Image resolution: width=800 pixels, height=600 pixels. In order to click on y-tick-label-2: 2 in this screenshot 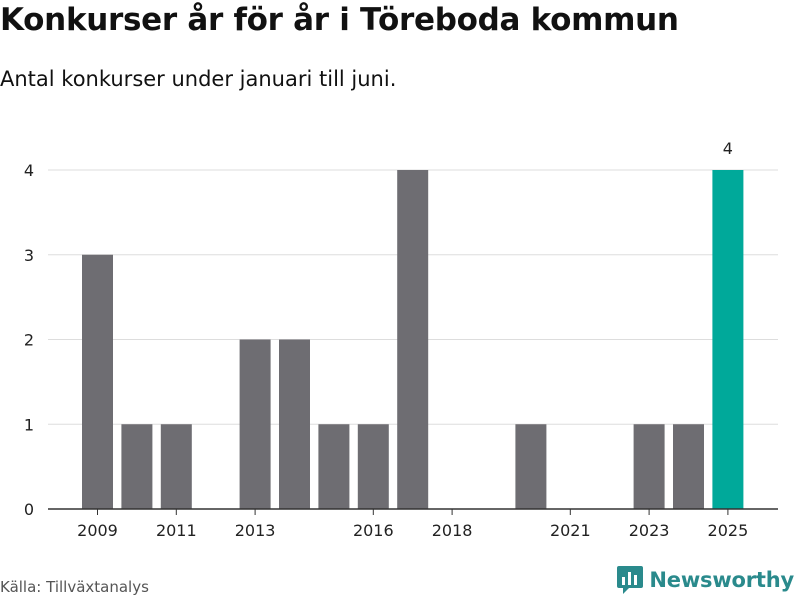, I will do `click(29, 340)`.